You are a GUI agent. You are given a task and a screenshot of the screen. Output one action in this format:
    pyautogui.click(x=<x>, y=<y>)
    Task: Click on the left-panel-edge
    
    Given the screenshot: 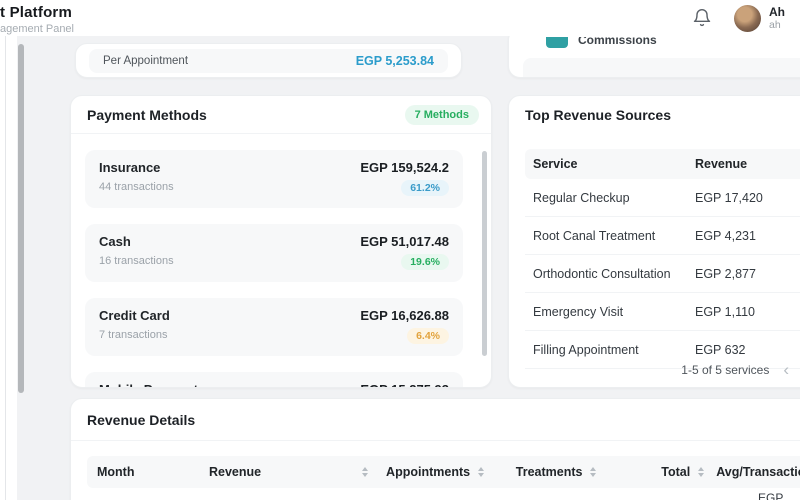 What is the action you would take?
    pyautogui.click(x=8, y=250)
    